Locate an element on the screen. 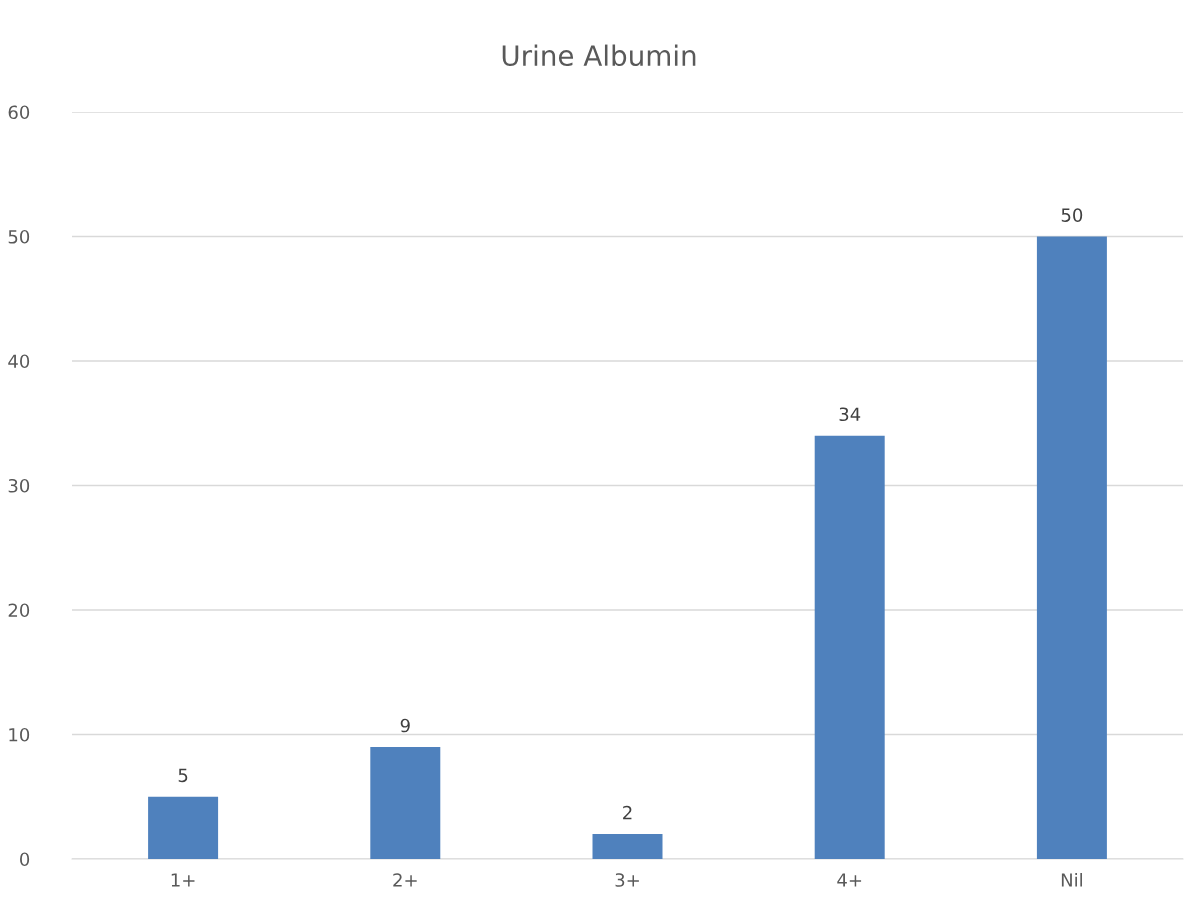 The image size is (1198, 913). data-label: 34 is located at coordinates (850, 414).